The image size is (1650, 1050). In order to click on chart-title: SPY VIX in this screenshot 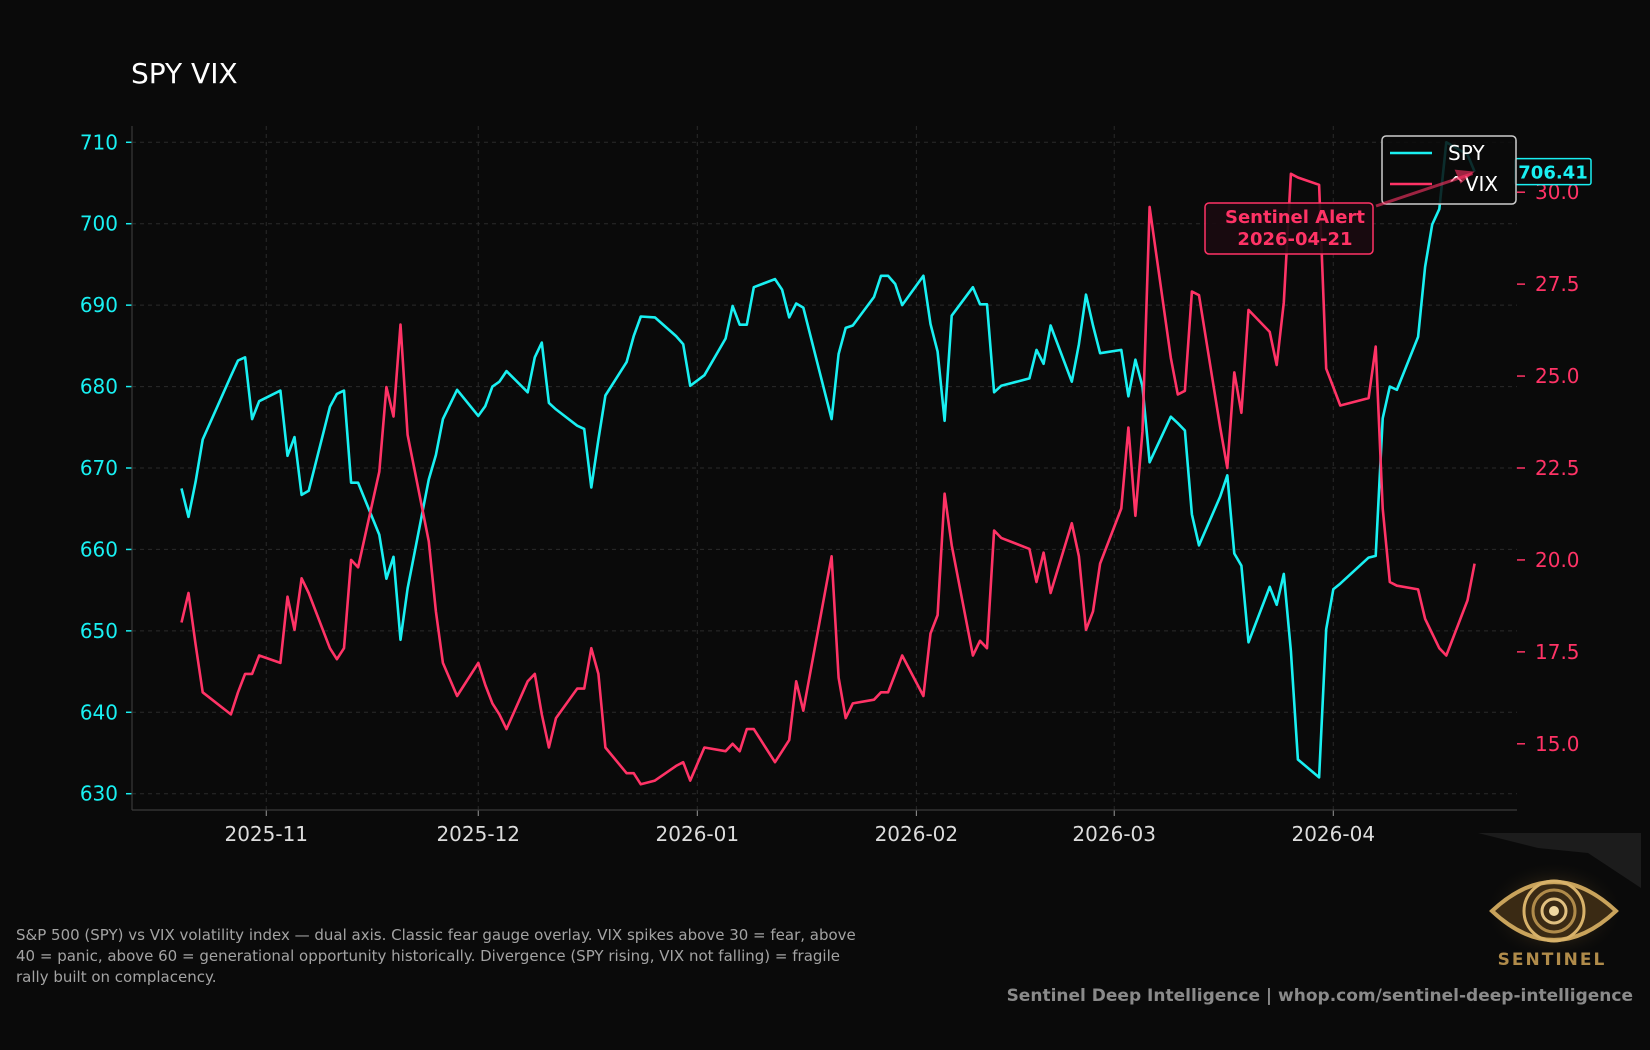, I will do `click(184, 73)`.